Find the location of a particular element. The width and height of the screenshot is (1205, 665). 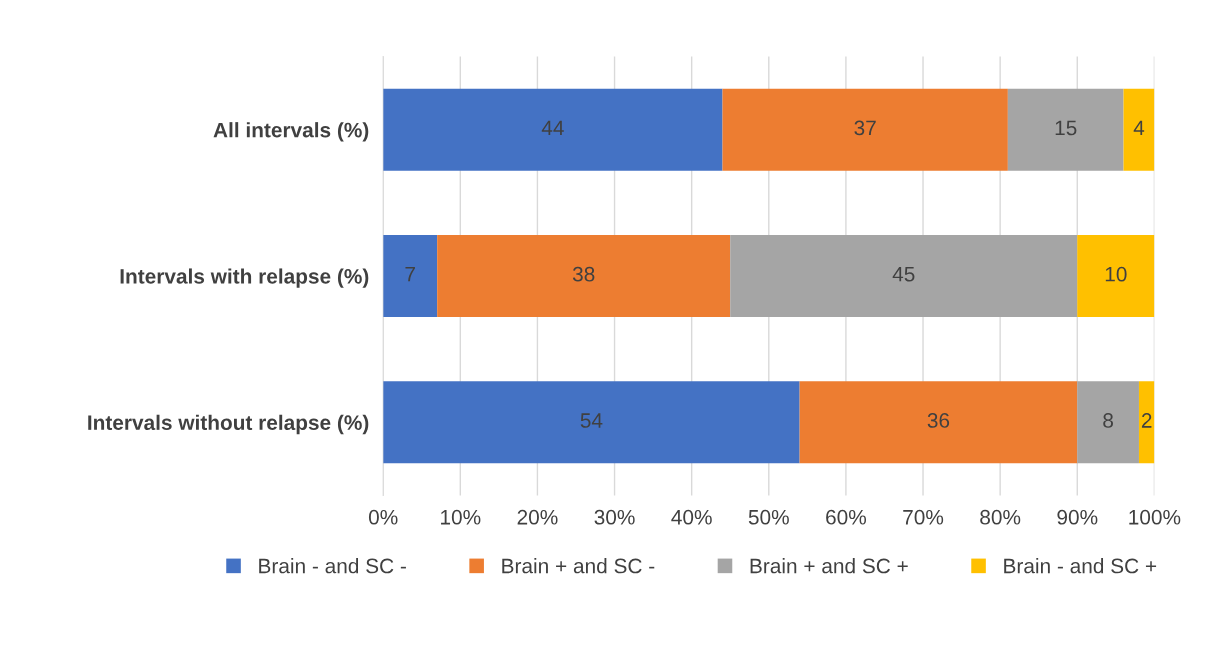

legend-label: Brain - and SC - is located at coordinates (332, 566).